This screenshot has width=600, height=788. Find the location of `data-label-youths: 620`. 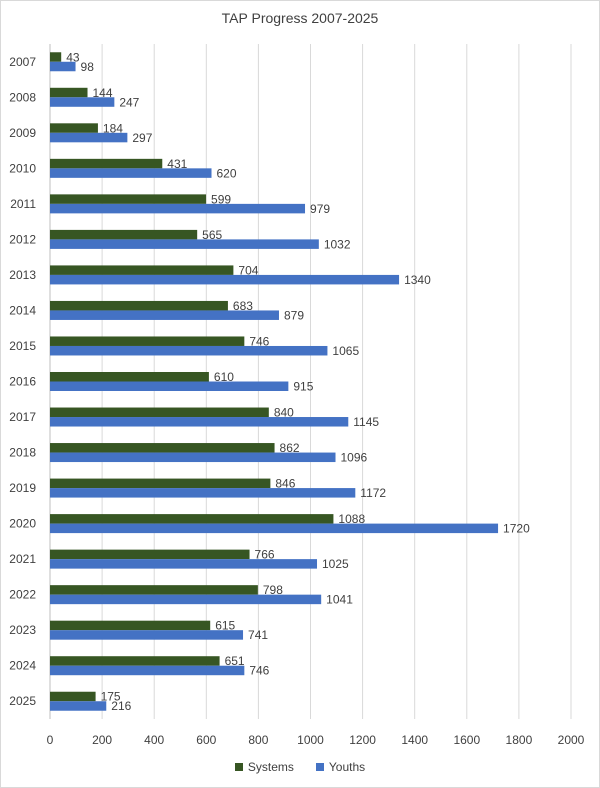

data-label-youths: 620 is located at coordinates (227, 173).